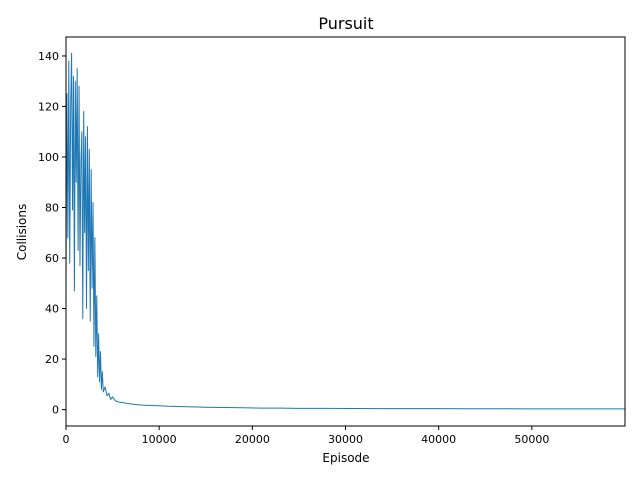  What do you see at coordinates (48, 106) in the screenshot?
I see `y-tick-label: 120` at bounding box center [48, 106].